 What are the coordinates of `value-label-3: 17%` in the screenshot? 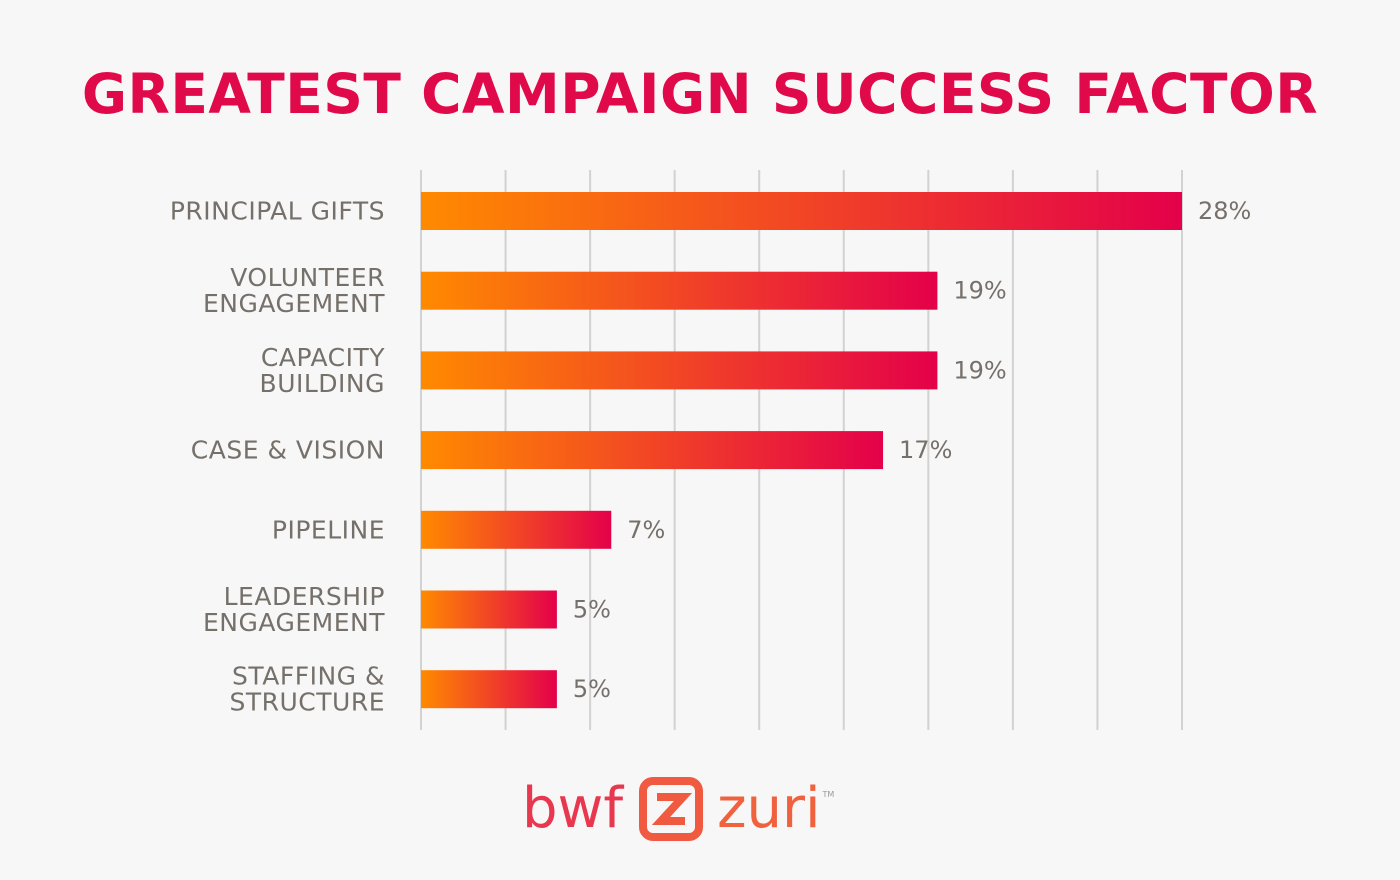 It's located at (925, 450).